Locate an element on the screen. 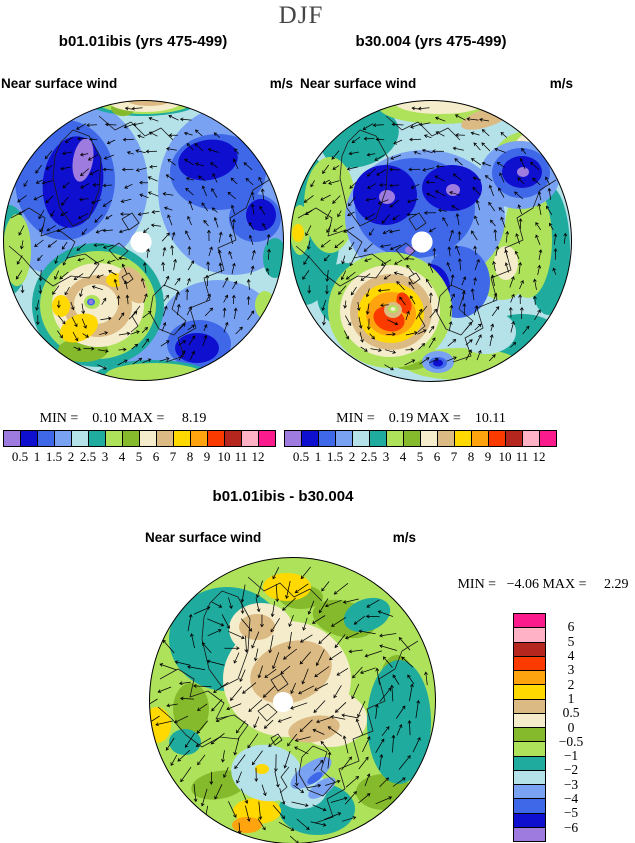  panel-diff-title: b01.01ibis - b30.004 is located at coordinates (283, 496).